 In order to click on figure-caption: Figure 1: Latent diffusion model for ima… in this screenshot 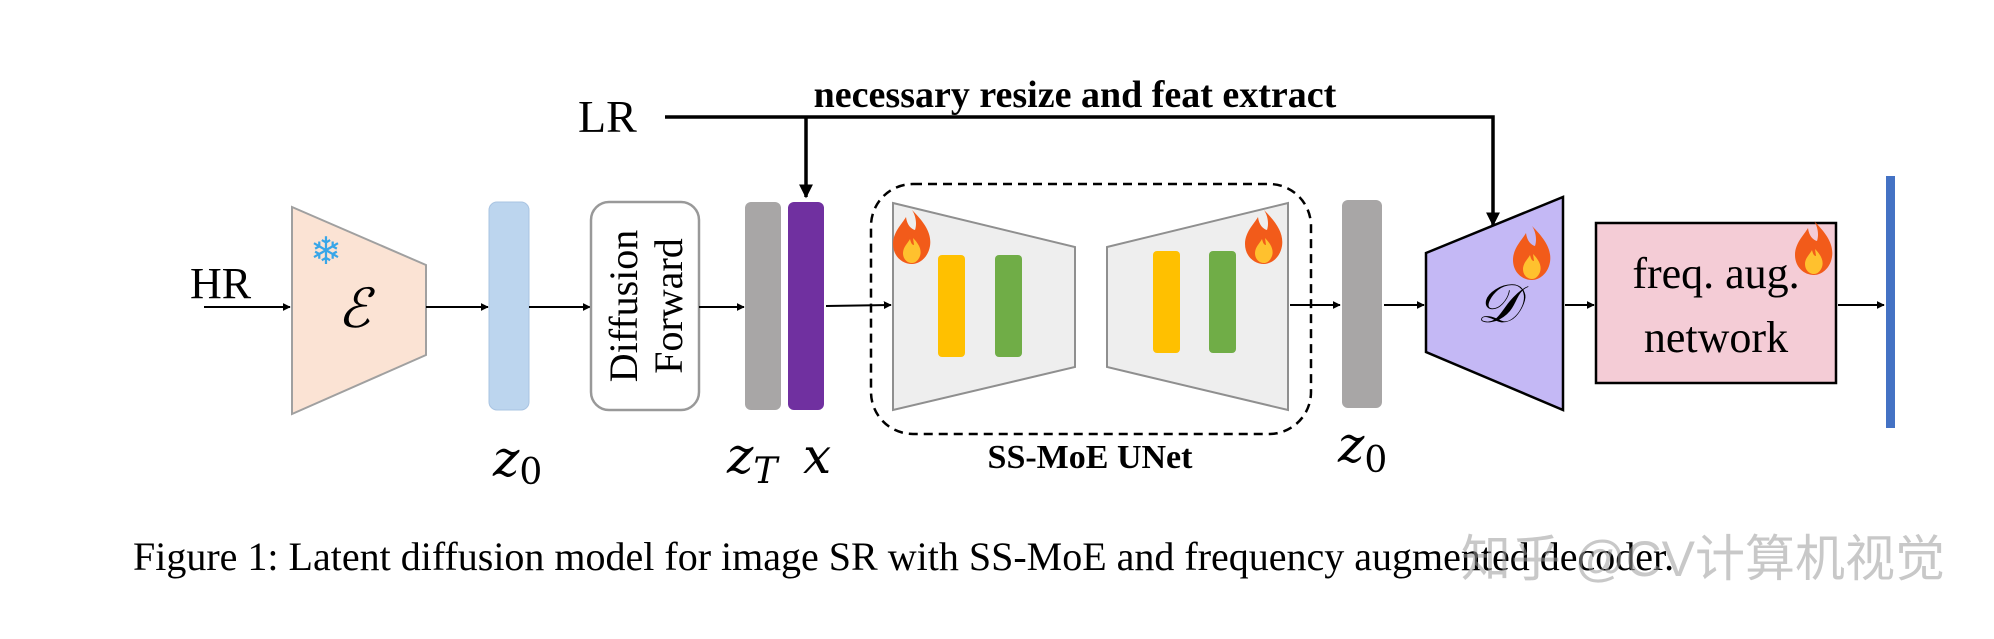, I will do `click(903, 556)`.